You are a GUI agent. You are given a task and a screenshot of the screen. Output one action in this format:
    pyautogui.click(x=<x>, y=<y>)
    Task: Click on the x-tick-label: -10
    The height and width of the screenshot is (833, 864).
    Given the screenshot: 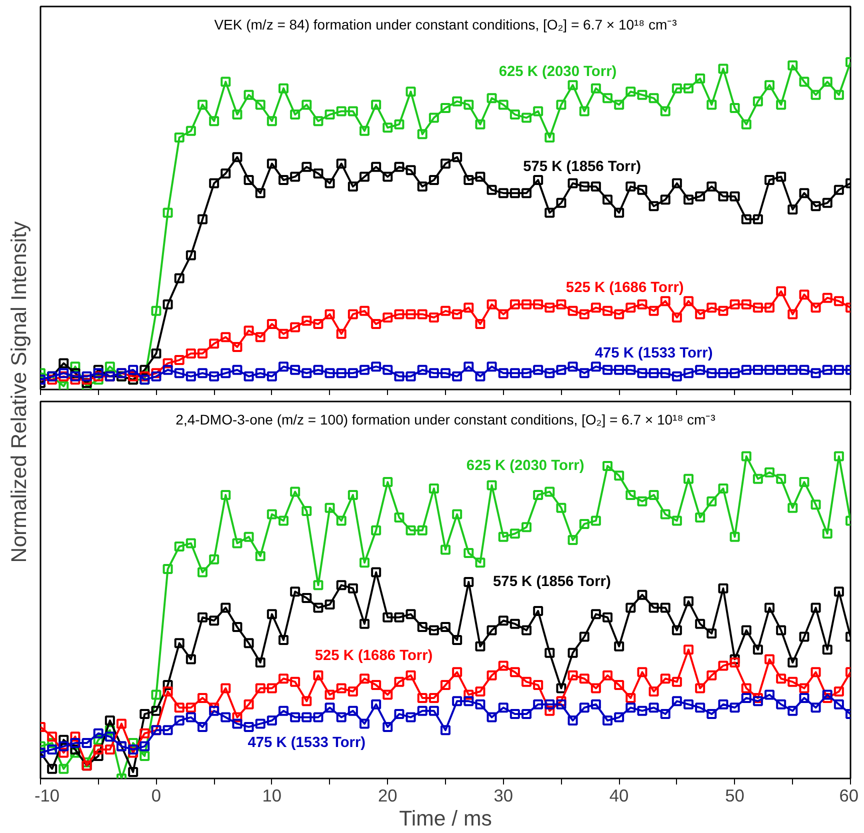 What is the action you would take?
    pyautogui.click(x=47, y=796)
    